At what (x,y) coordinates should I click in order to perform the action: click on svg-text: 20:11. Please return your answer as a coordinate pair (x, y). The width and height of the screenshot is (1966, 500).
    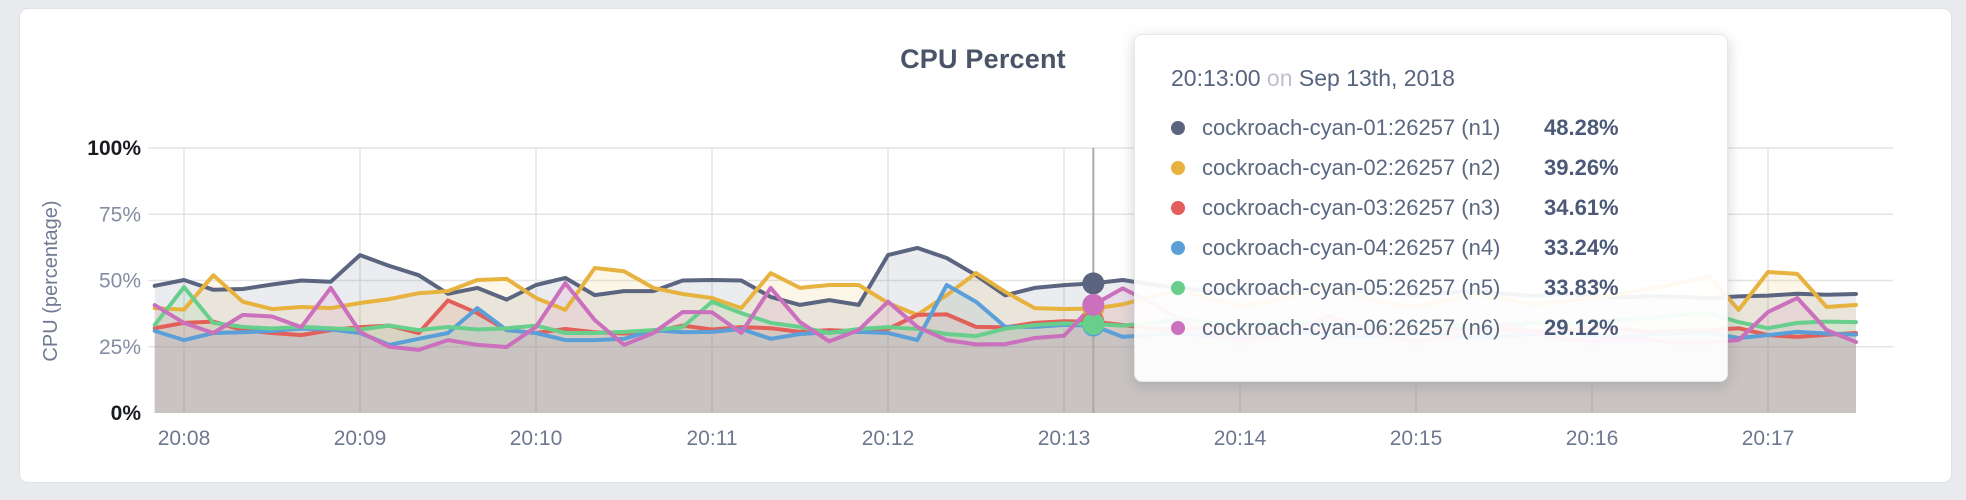
    Looking at the image, I should click on (712, 438).